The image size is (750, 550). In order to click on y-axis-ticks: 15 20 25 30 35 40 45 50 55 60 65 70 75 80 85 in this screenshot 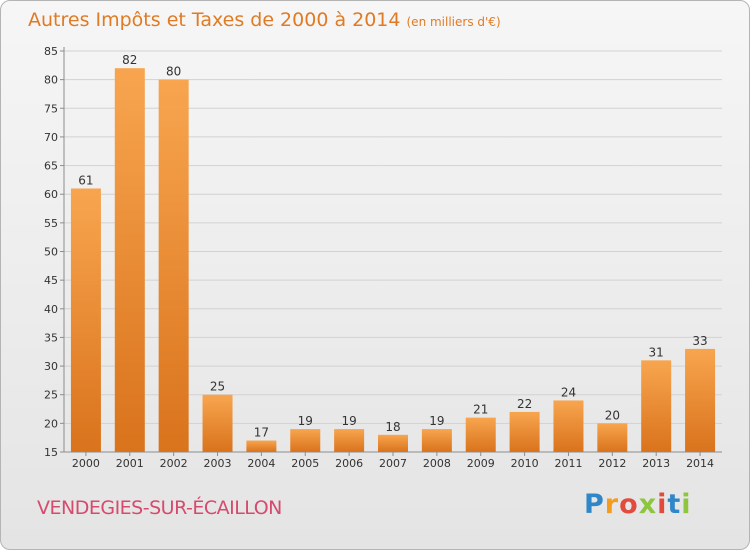, I will do `click(54, 252)`.